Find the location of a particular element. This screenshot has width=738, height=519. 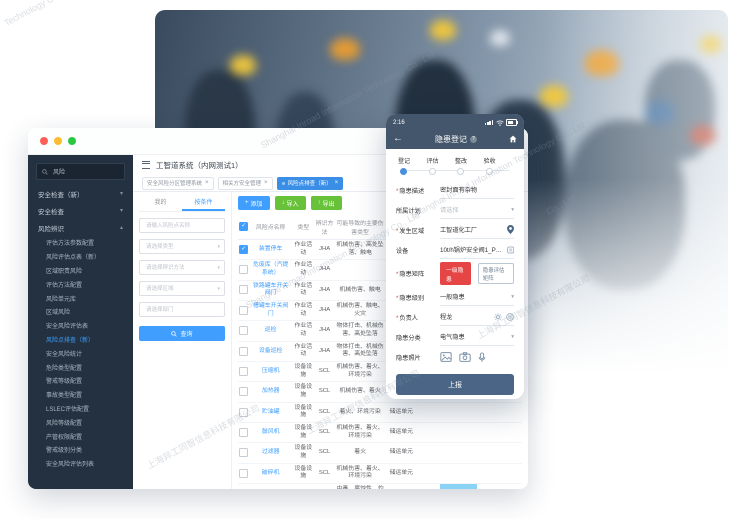

risk-point-link: 破碎机 is located at coordinates (270, 472).